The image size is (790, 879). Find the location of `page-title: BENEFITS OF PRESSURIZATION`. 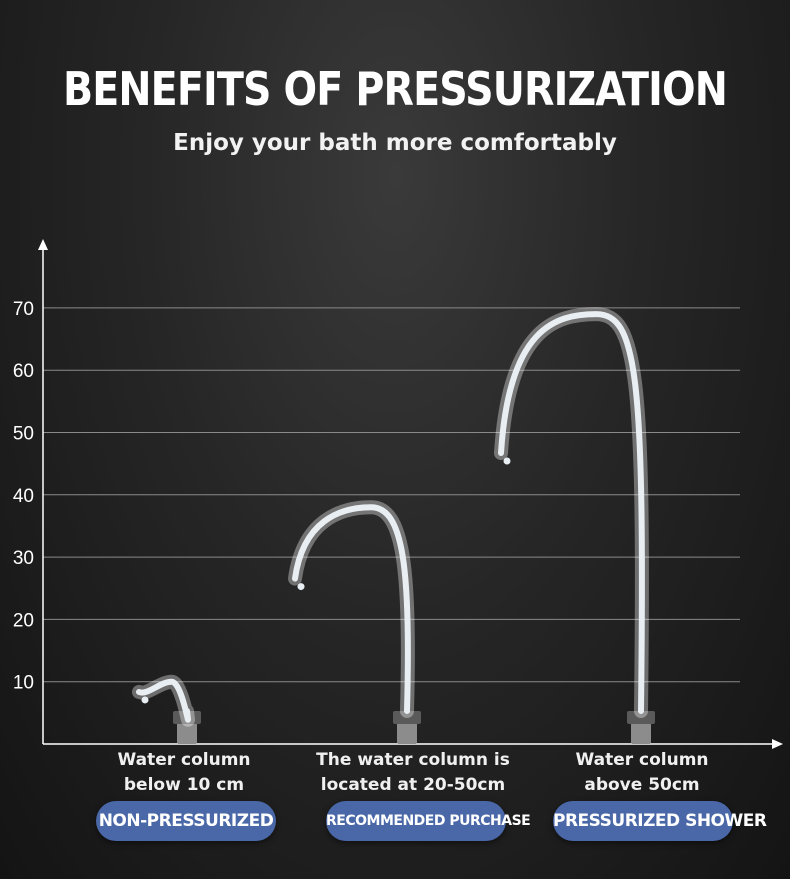

page-title: BENEFITS OF PRESSURIZATION is located at coordinates (395, 89).